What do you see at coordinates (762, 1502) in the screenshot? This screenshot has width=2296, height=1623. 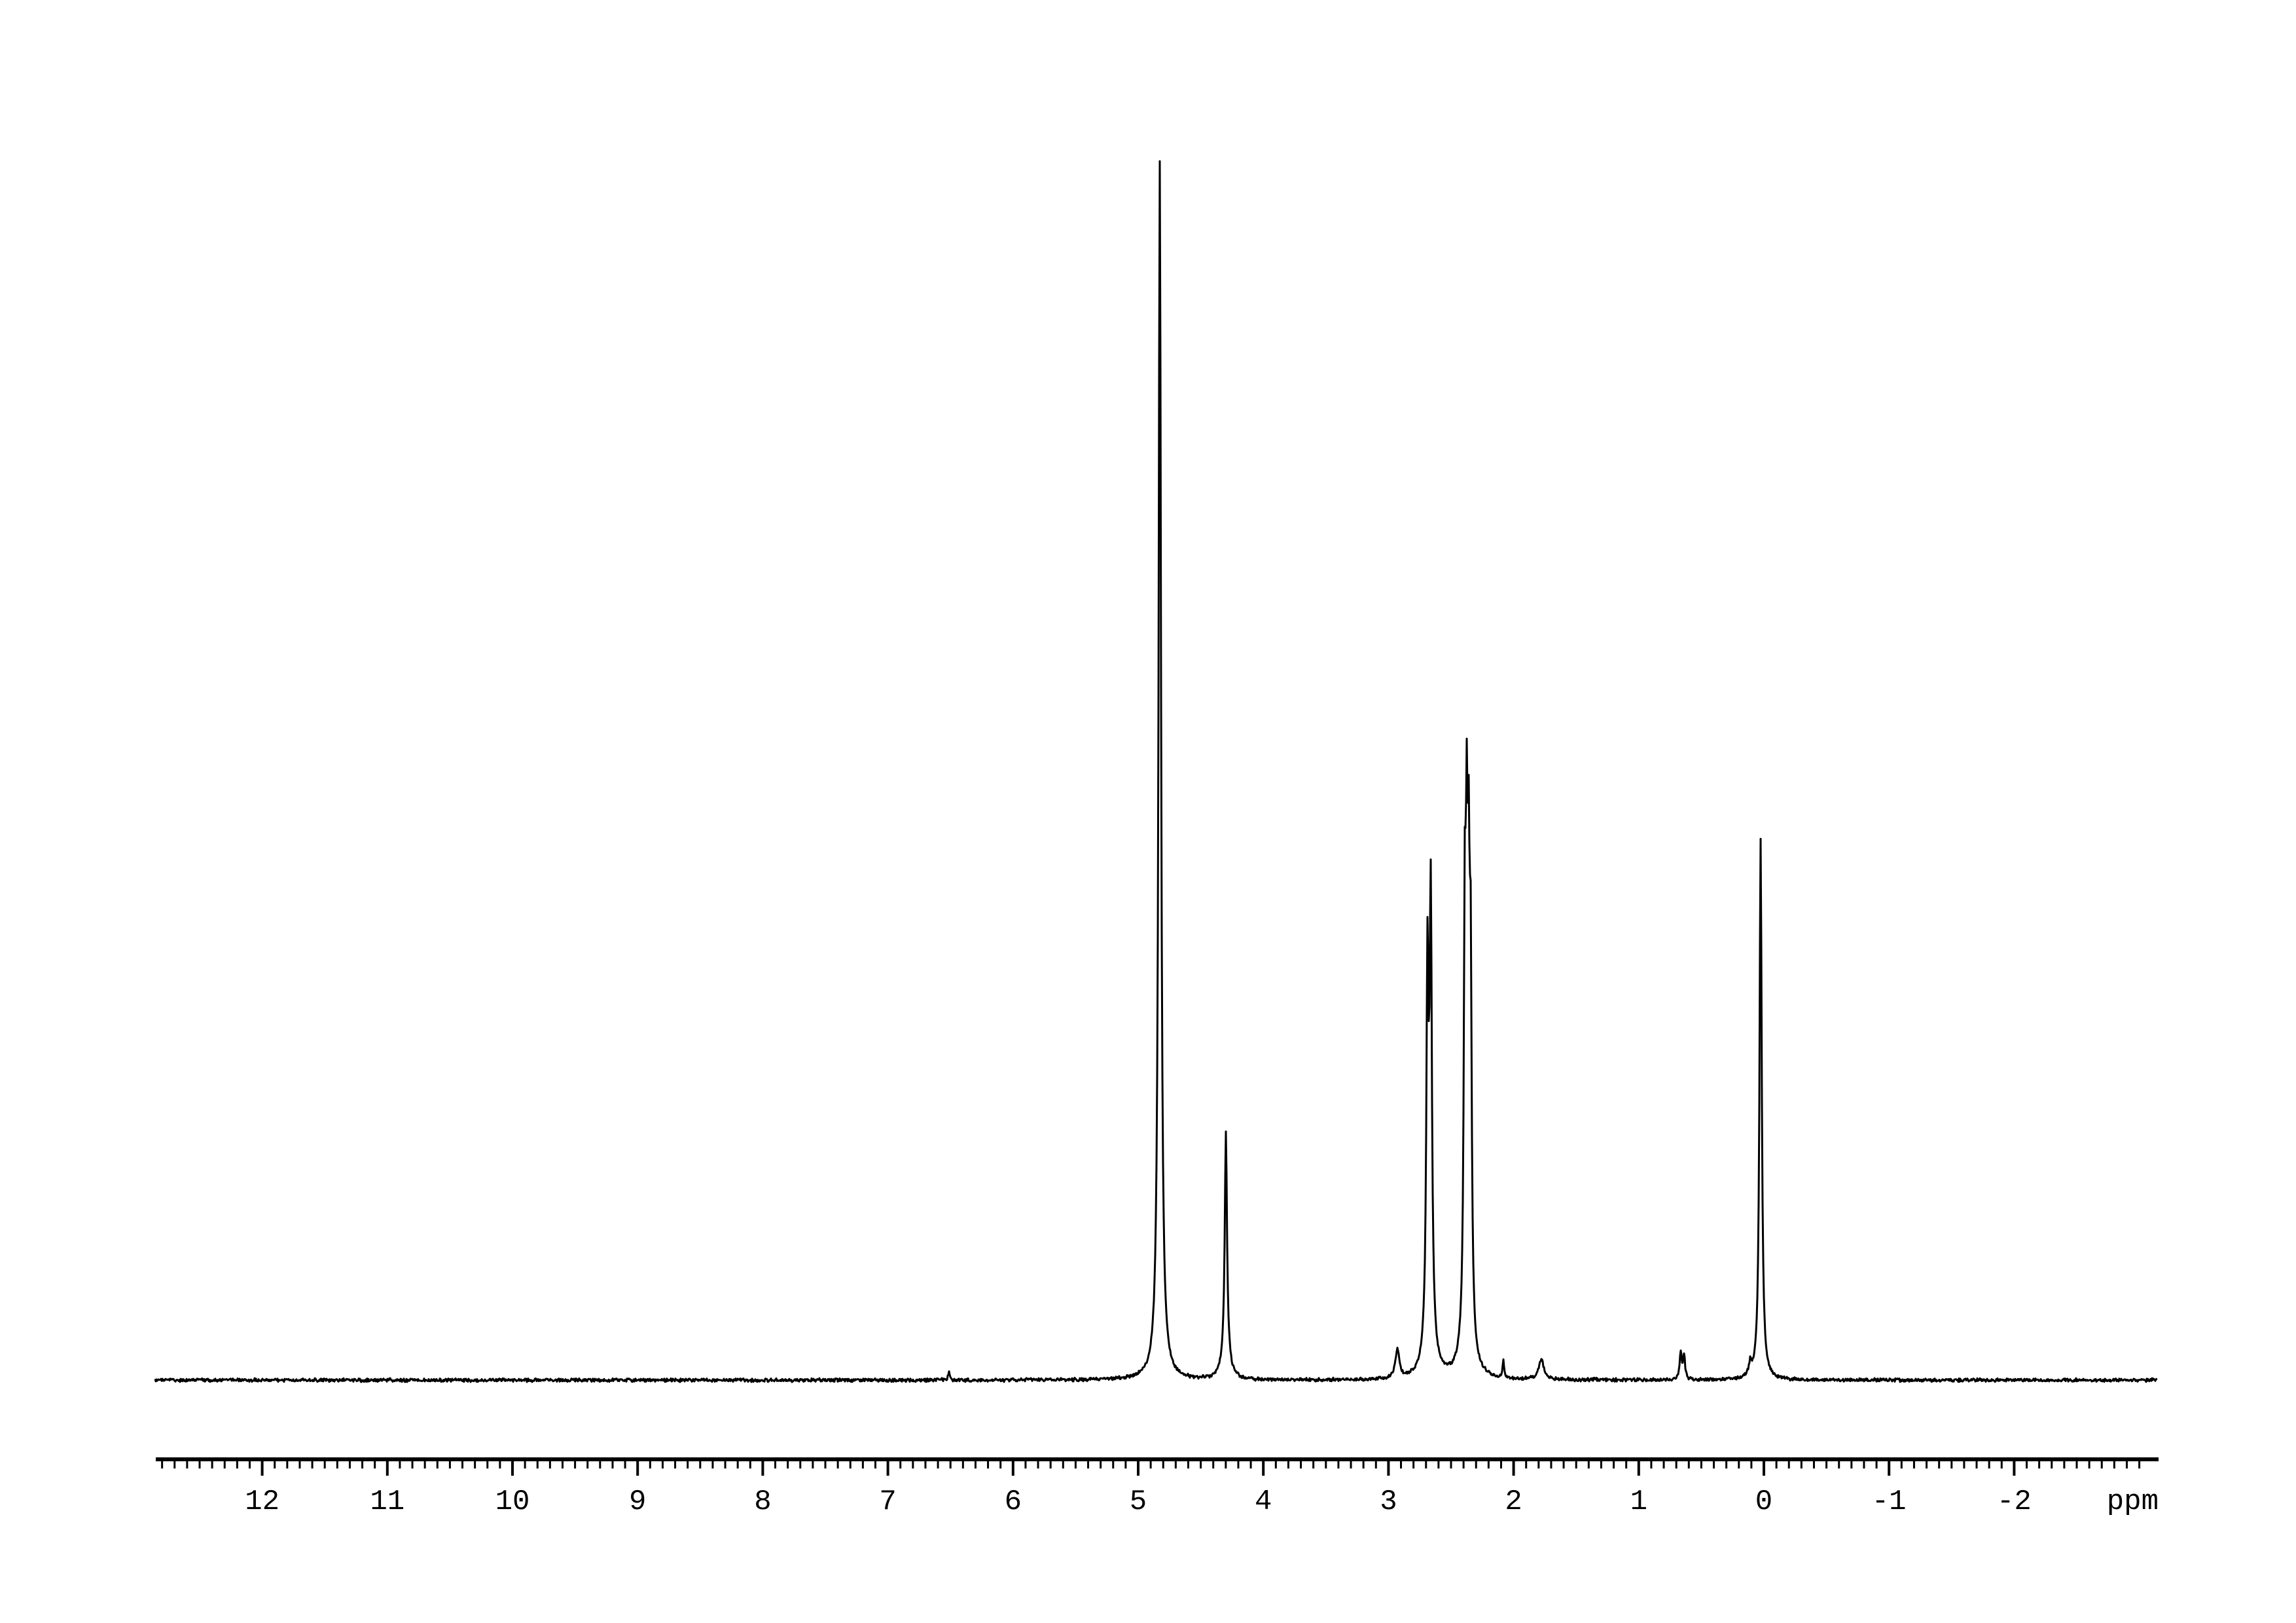 I see `tick-label-8: 8` at bounding box center [762, 1502].